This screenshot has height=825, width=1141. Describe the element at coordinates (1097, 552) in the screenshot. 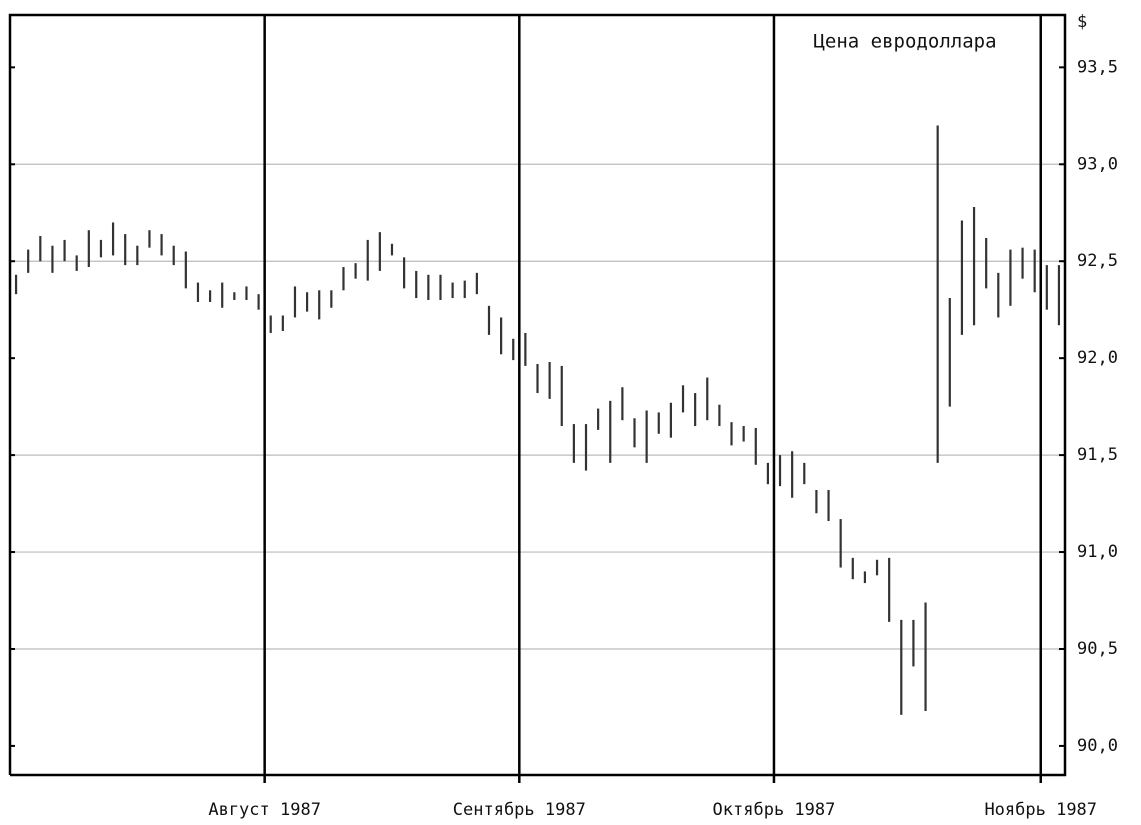

I see `y-tick-label: 91,0` at that location.